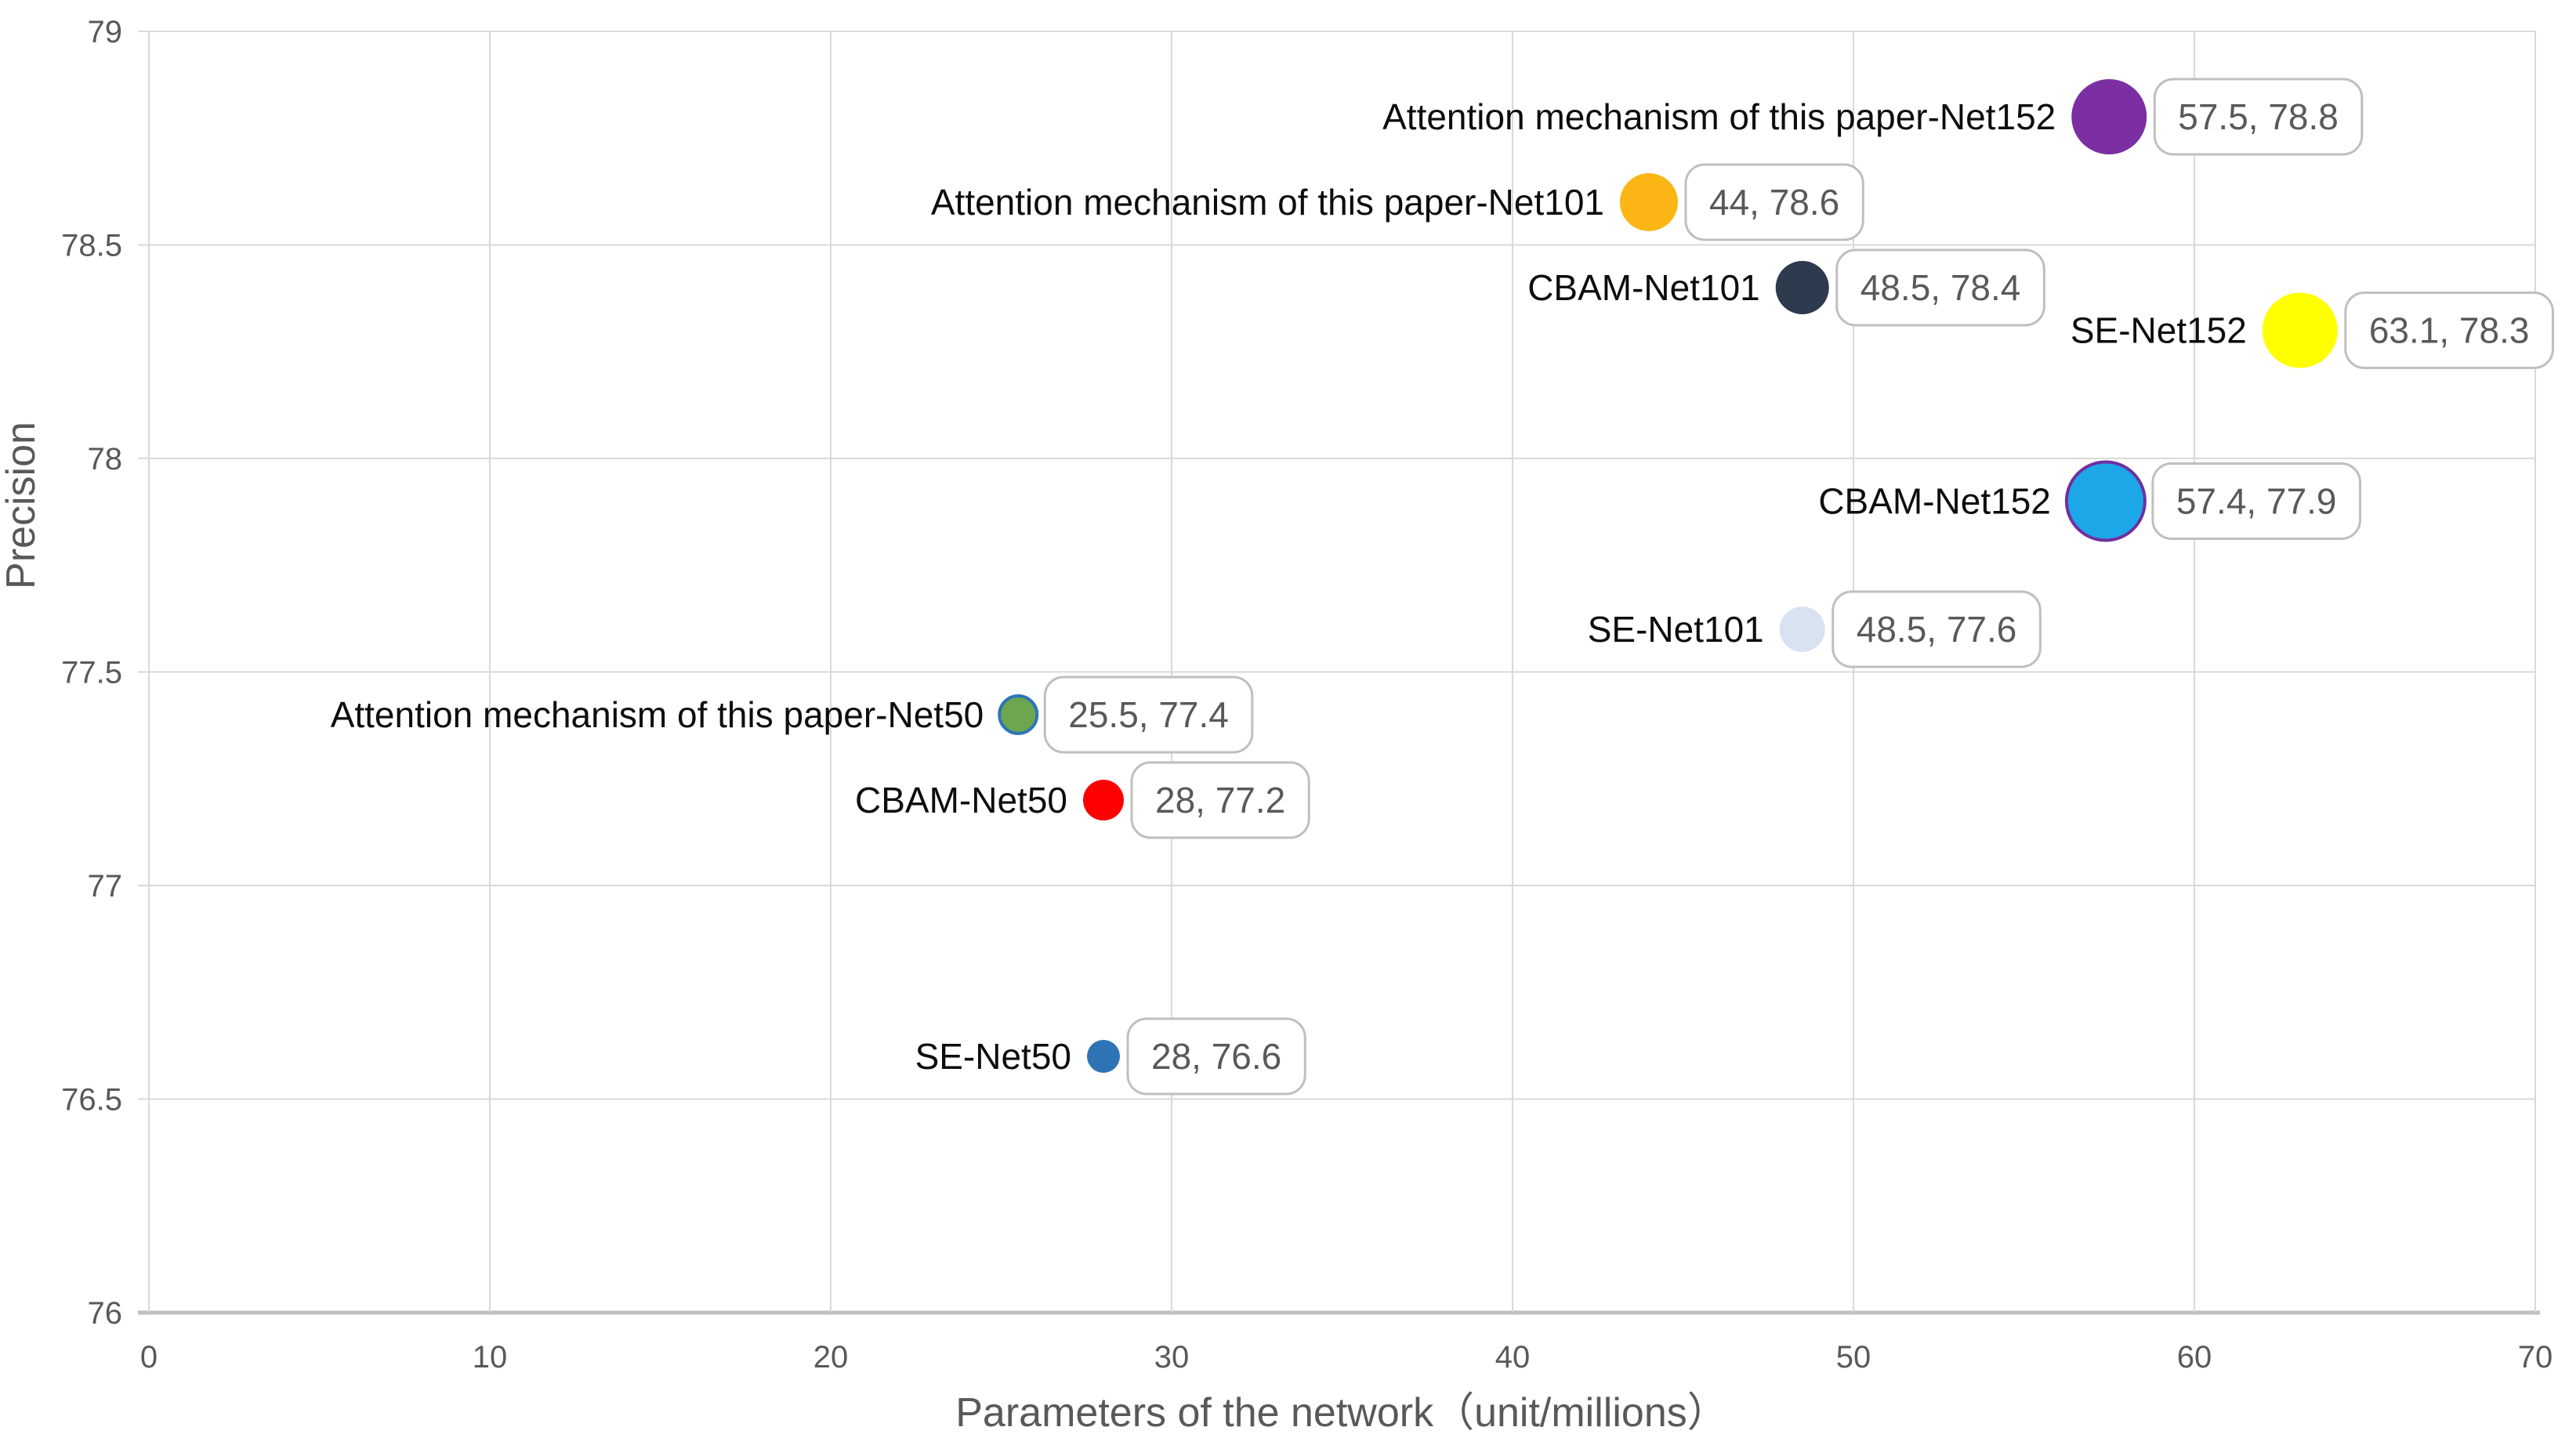 The width and height of the screenshot is (2576, 1456). What do you see at coordinates (1082, 800) in the screenshot?
I see `data-point-group: CBAM-Net50 28, 77.2` at bounding box center [1082, 800].